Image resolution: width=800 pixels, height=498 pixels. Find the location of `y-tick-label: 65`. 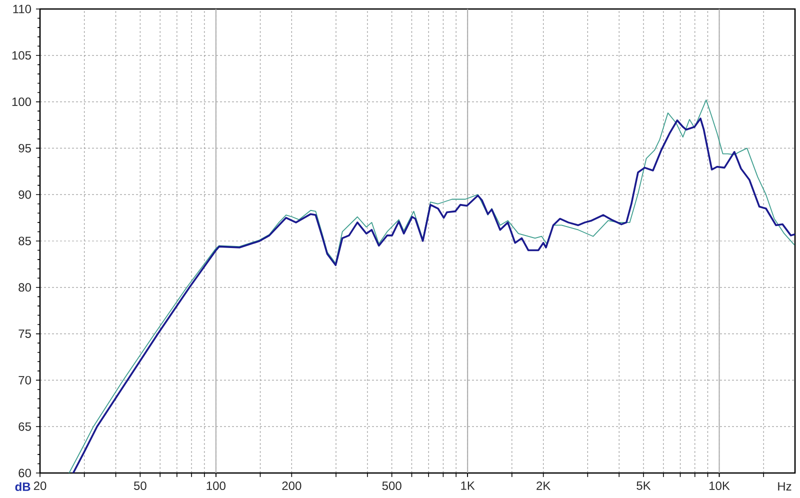

y-tick-label: 65 is located at coordinates (24, 426).